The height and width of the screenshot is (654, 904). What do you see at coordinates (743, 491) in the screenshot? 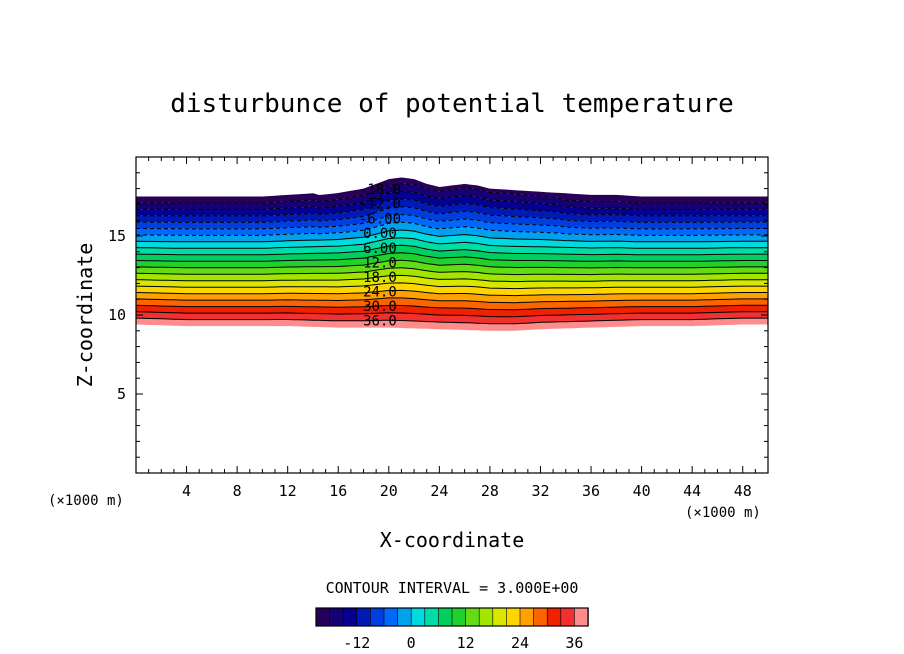
I see `x-tick-label: 48` at bounding box center [743, 491].